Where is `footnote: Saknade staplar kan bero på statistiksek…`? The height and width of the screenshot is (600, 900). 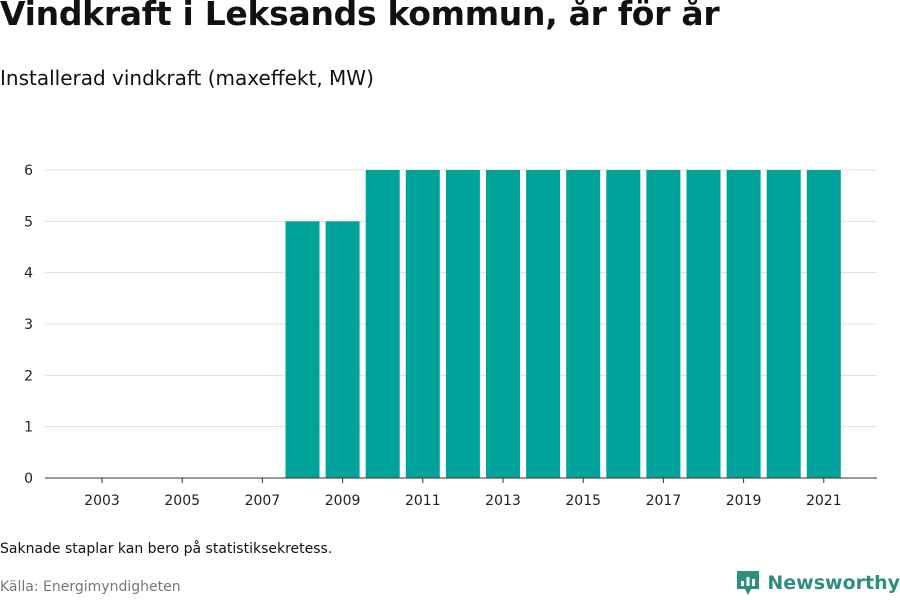
footnote: Saknade staplar kan bero på statistiksek… is located at coordinates (166, 549).